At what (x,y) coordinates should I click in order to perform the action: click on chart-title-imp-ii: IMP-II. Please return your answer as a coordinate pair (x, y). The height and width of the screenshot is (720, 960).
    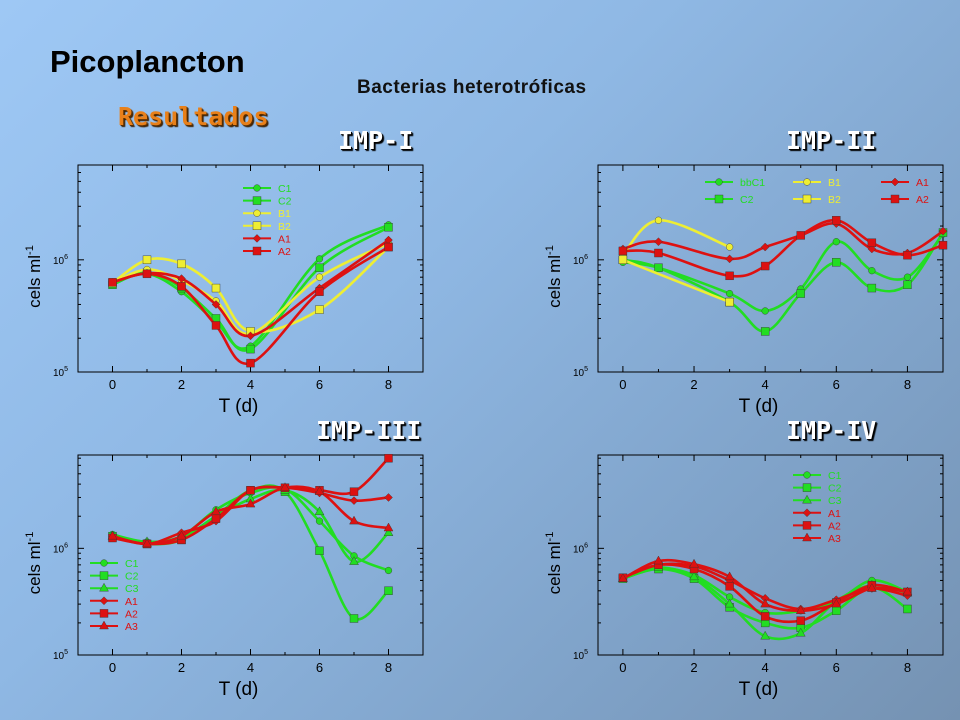
    Looking at the image, I should click on (831, 140).